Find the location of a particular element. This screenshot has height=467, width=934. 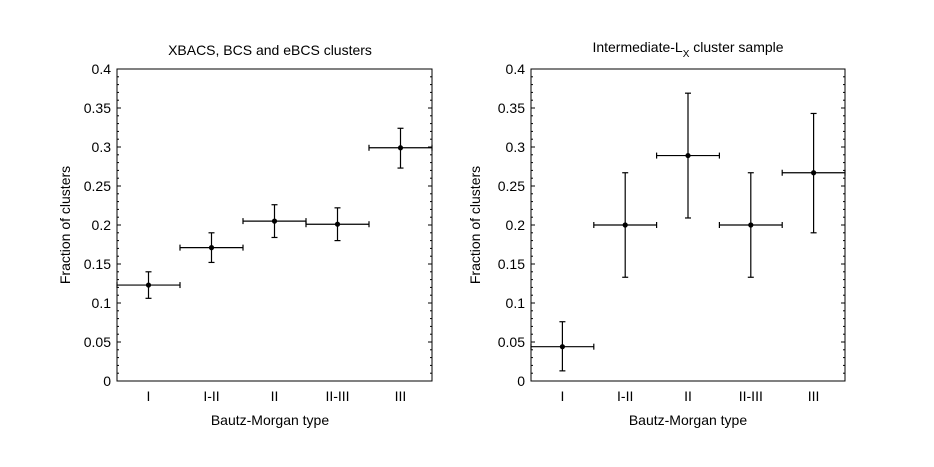

chart-title: XBACS, BCS and eBCS clusters is located at coordinates (270, 50).